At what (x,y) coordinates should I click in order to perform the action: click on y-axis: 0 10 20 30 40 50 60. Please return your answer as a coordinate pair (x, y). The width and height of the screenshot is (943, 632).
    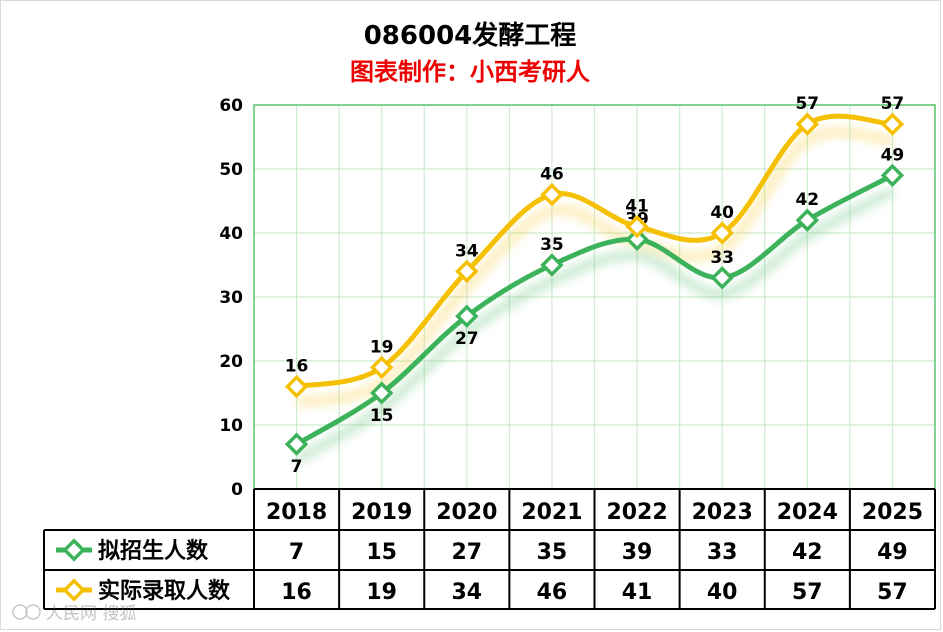
    Looking at the image, I should click on (231, 298).